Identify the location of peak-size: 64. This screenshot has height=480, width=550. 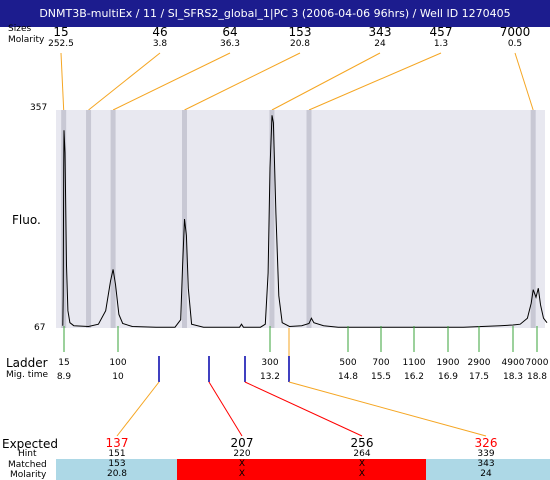
(230, 32).